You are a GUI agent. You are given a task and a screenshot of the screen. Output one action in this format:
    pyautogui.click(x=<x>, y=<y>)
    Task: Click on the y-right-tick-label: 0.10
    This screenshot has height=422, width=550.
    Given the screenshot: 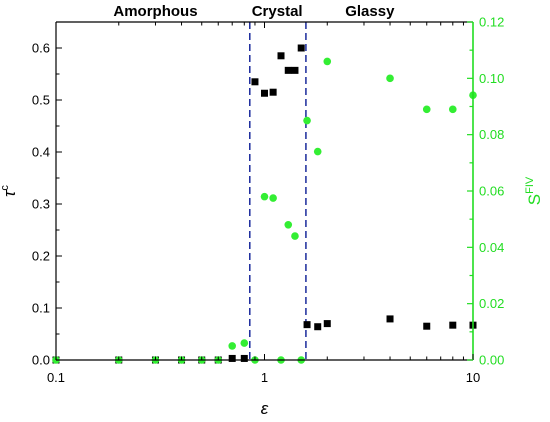 What is the action you would take?
    pyautogui.click(x=491, y=78)
    